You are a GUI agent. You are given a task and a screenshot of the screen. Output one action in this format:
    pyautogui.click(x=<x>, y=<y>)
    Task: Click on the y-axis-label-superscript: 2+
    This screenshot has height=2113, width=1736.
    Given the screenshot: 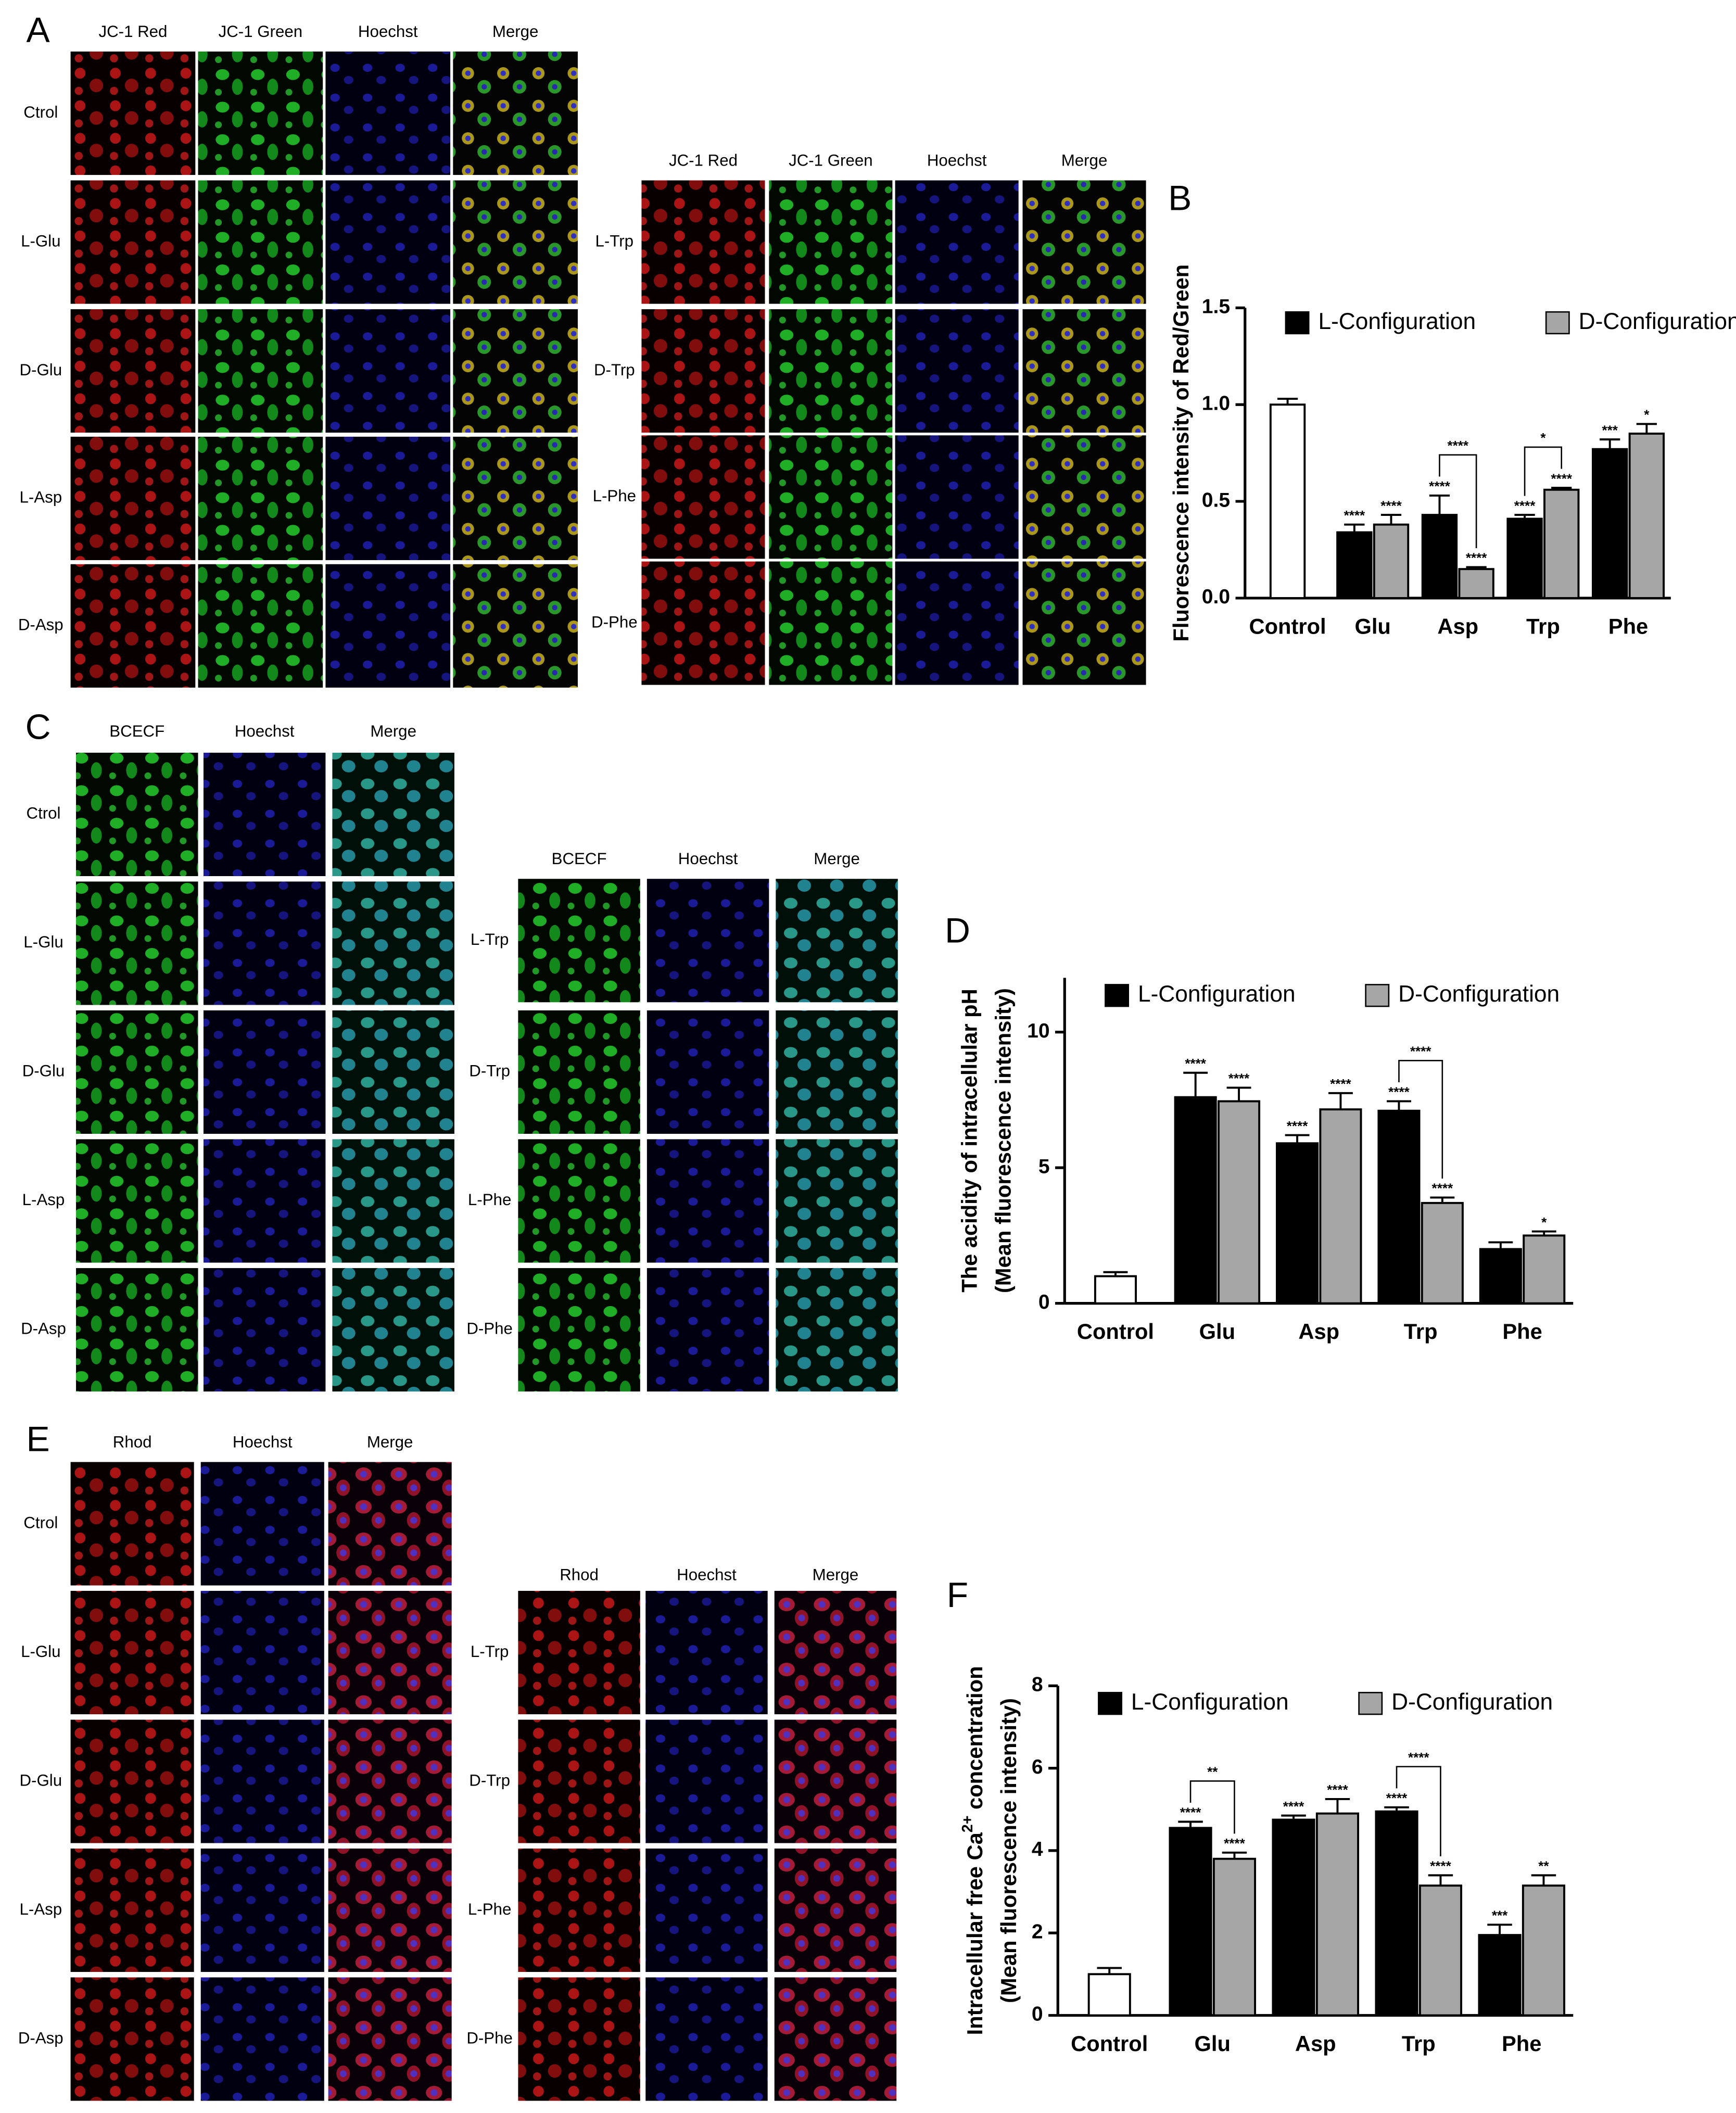 What is the action you would take?
    pyautogui.click(x=967, y=1825)
    